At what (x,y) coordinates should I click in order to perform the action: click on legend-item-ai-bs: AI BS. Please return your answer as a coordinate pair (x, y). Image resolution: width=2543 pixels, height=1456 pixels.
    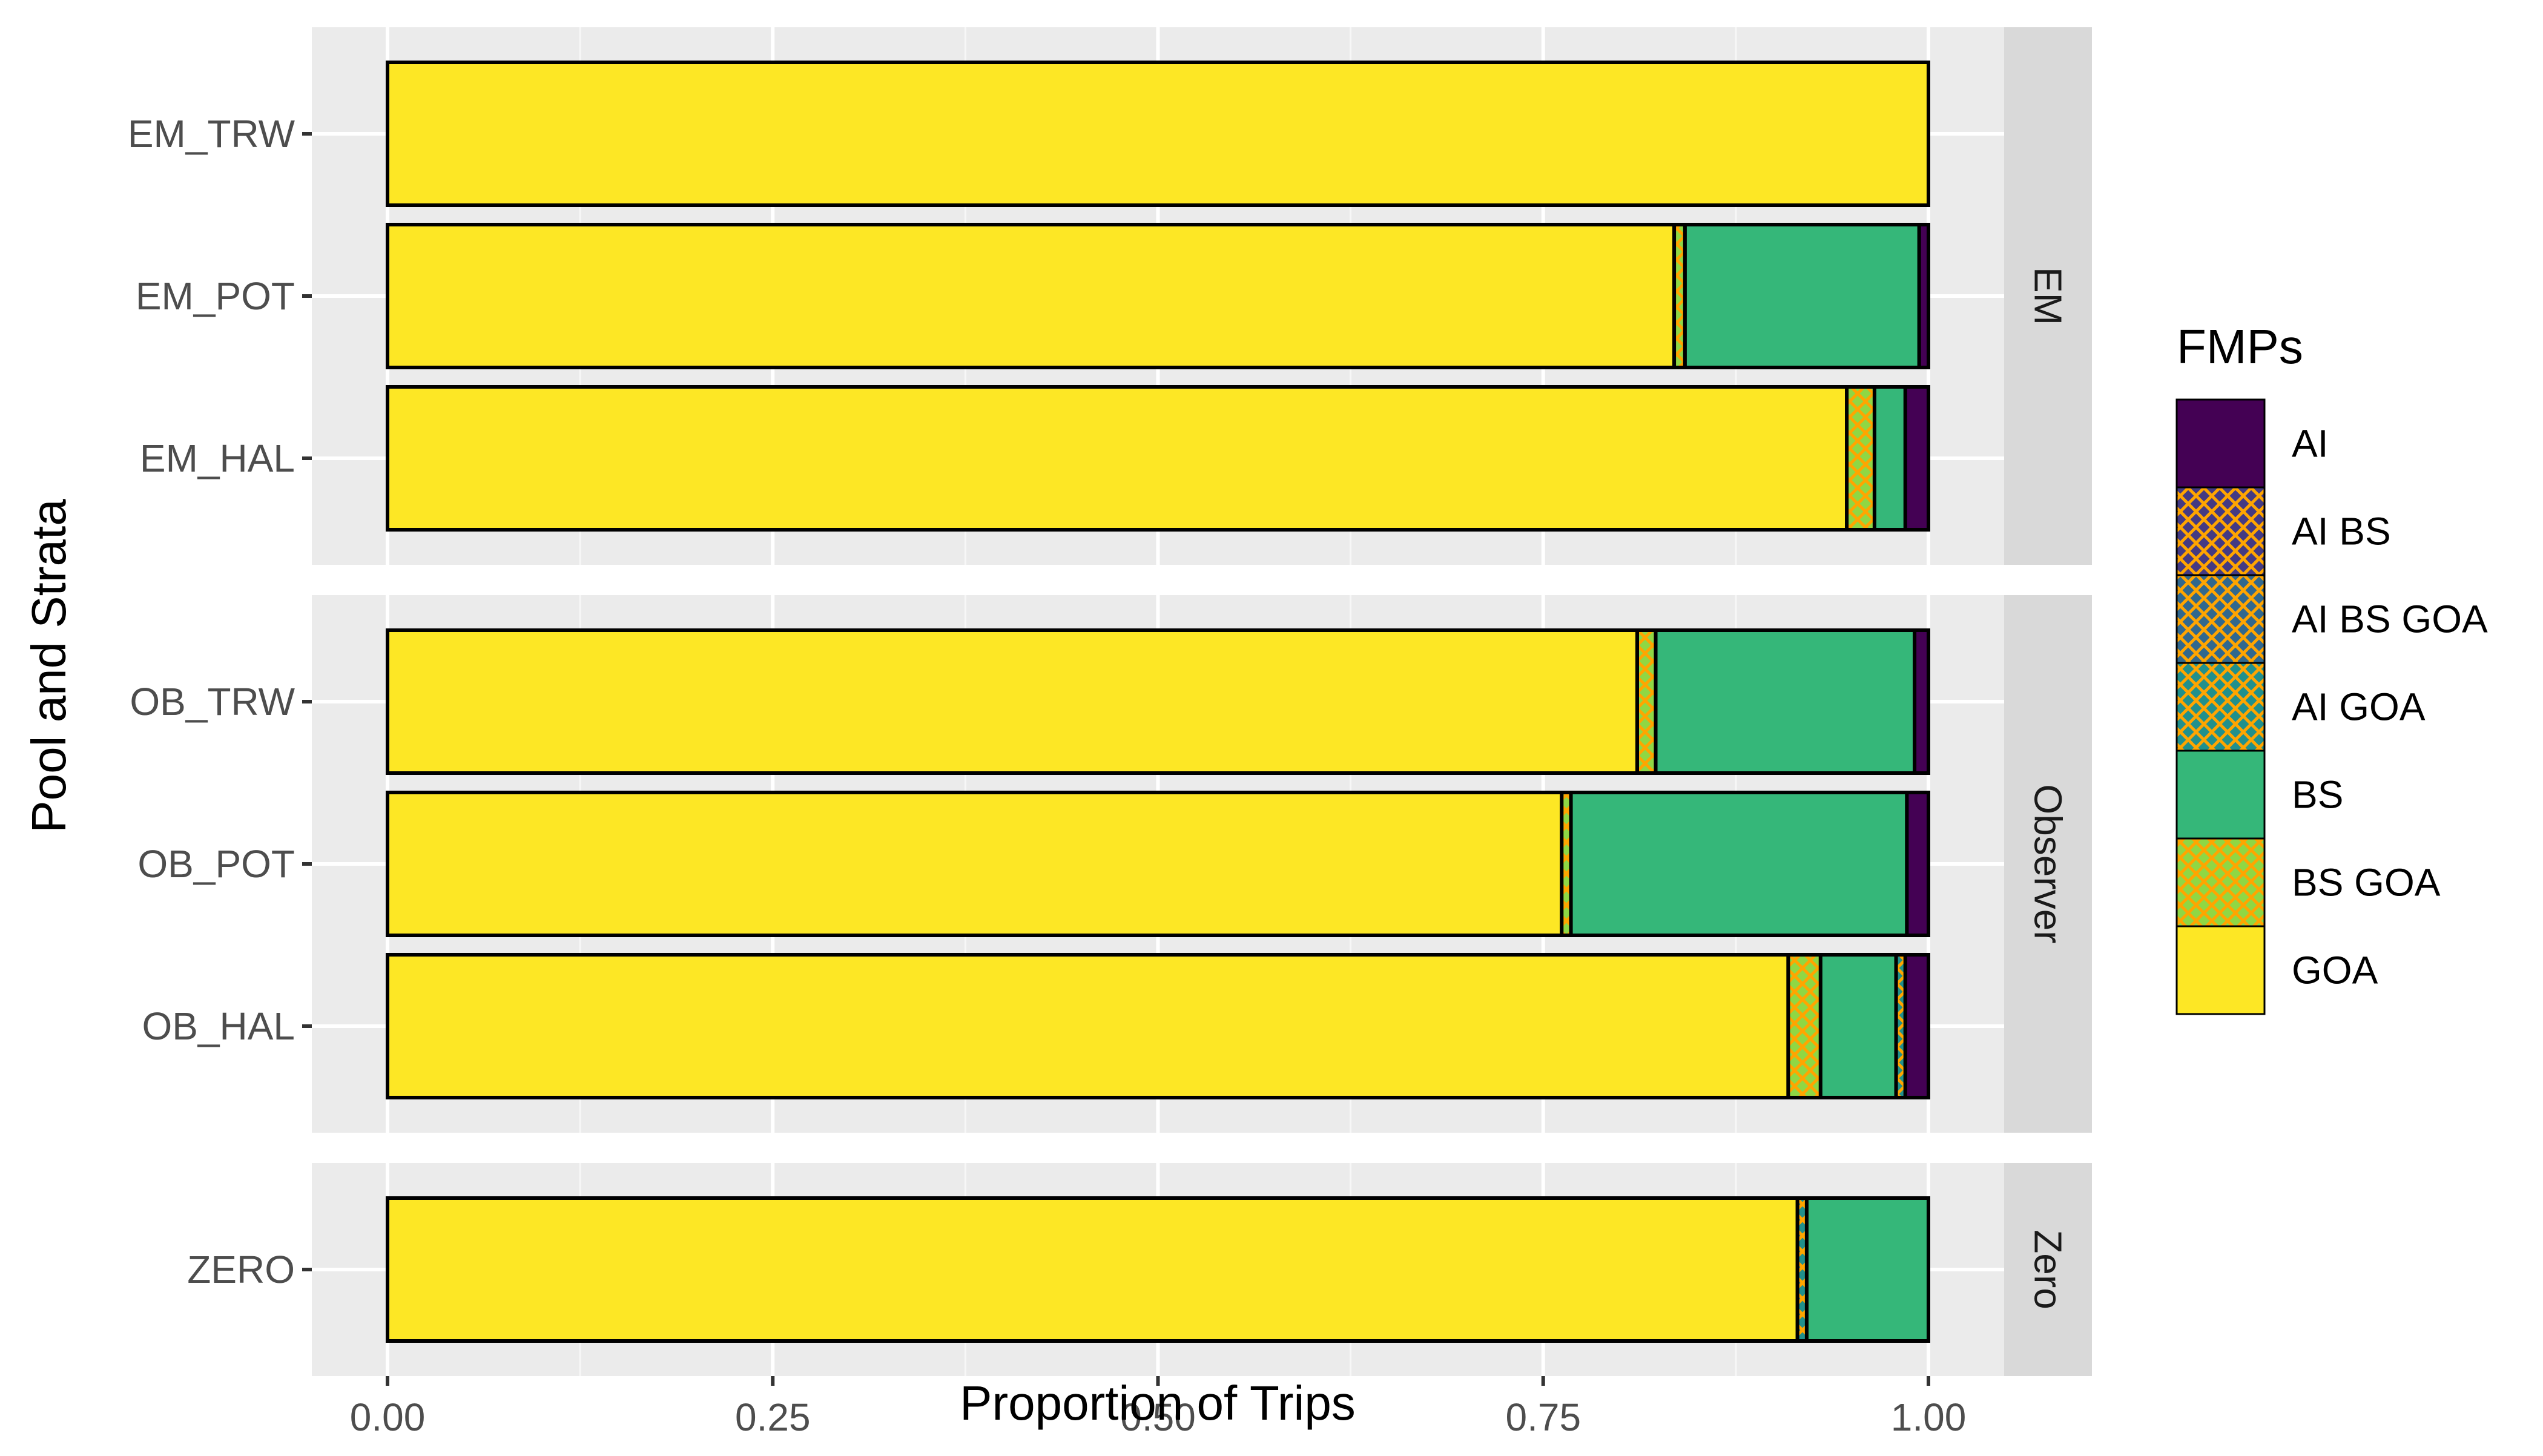
    Looking at the image, I should click on (2283, 531).